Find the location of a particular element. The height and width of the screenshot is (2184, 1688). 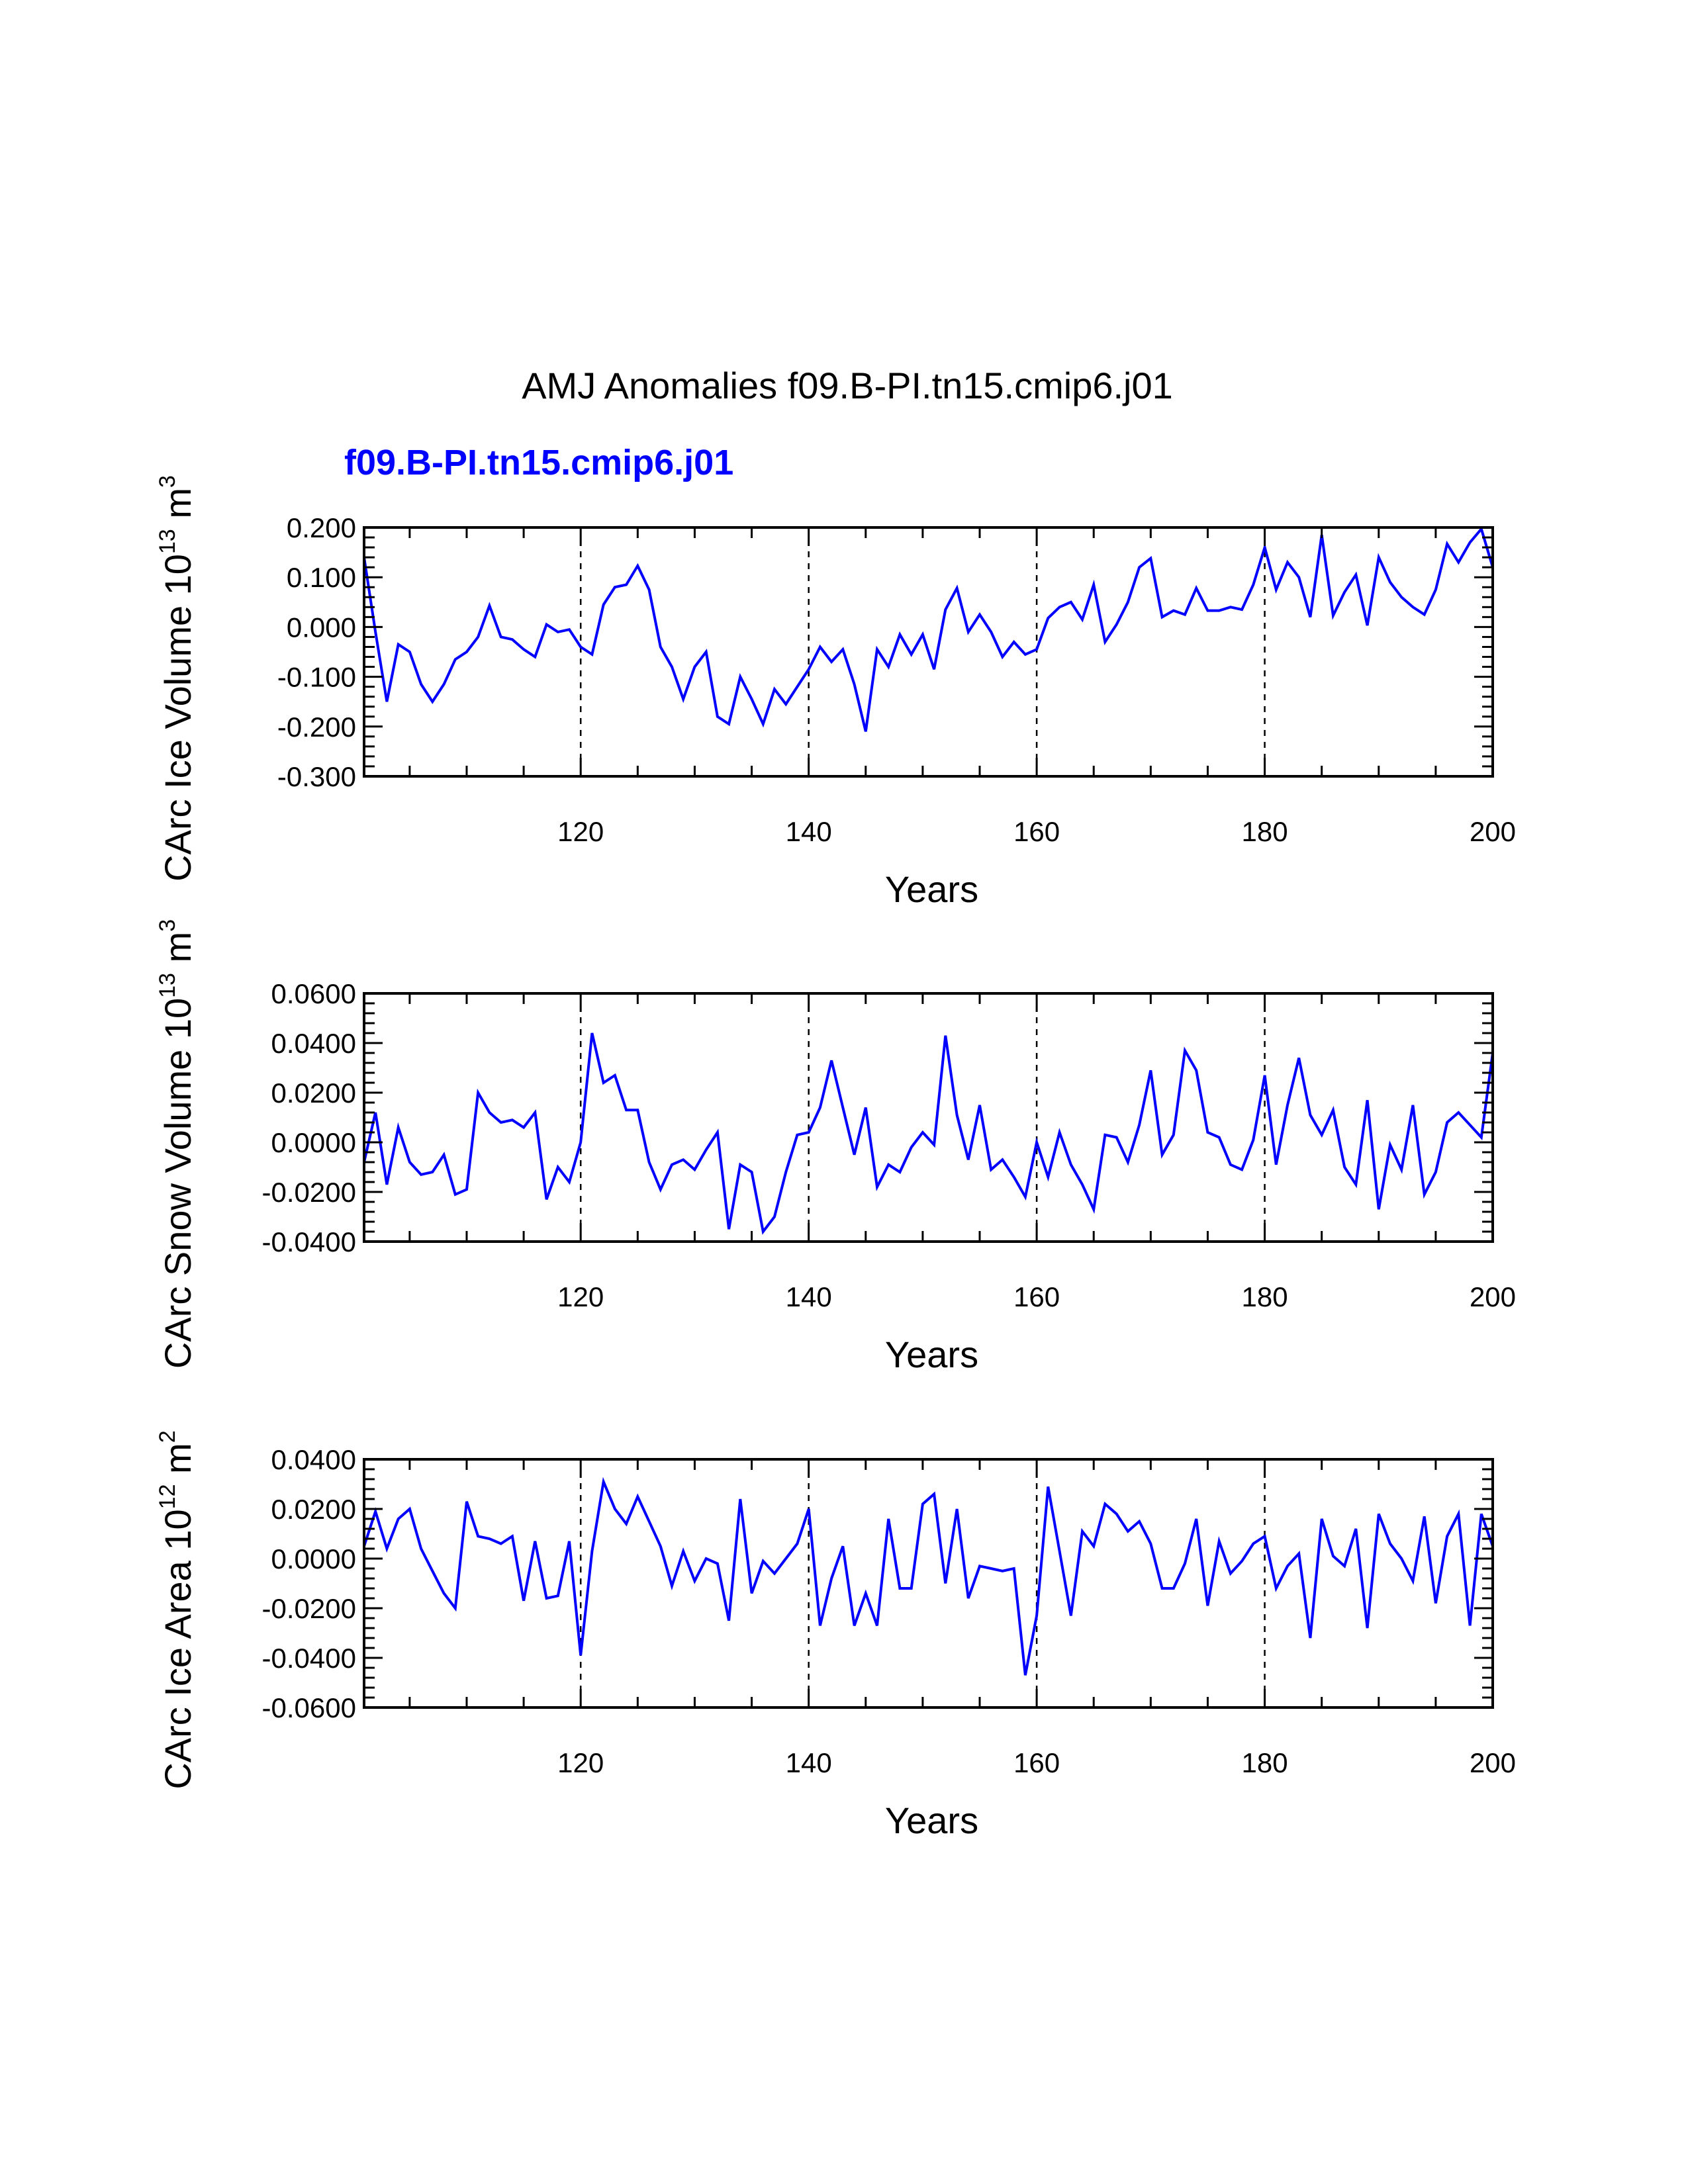

y-tick-label: 0.0600 is located at coordinates (313, 994).